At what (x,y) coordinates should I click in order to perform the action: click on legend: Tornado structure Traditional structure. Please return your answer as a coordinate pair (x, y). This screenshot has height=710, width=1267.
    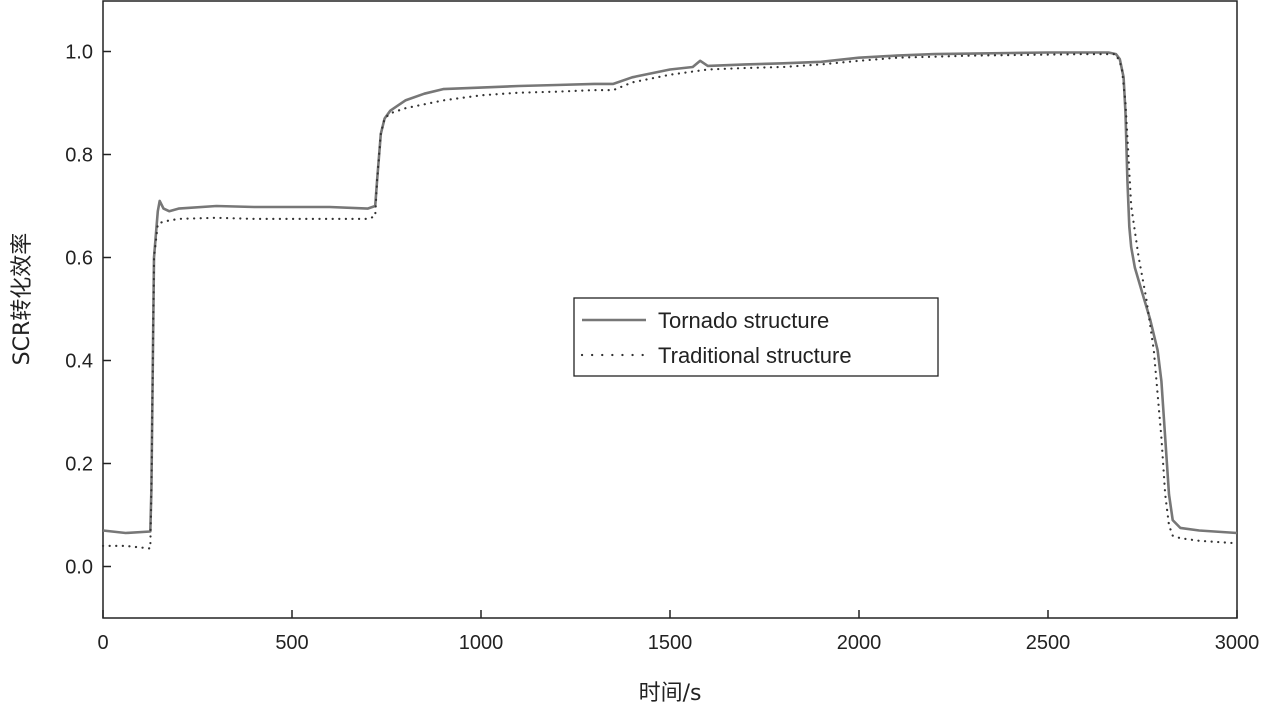
    Looking at the image, I should click on (756, 337).